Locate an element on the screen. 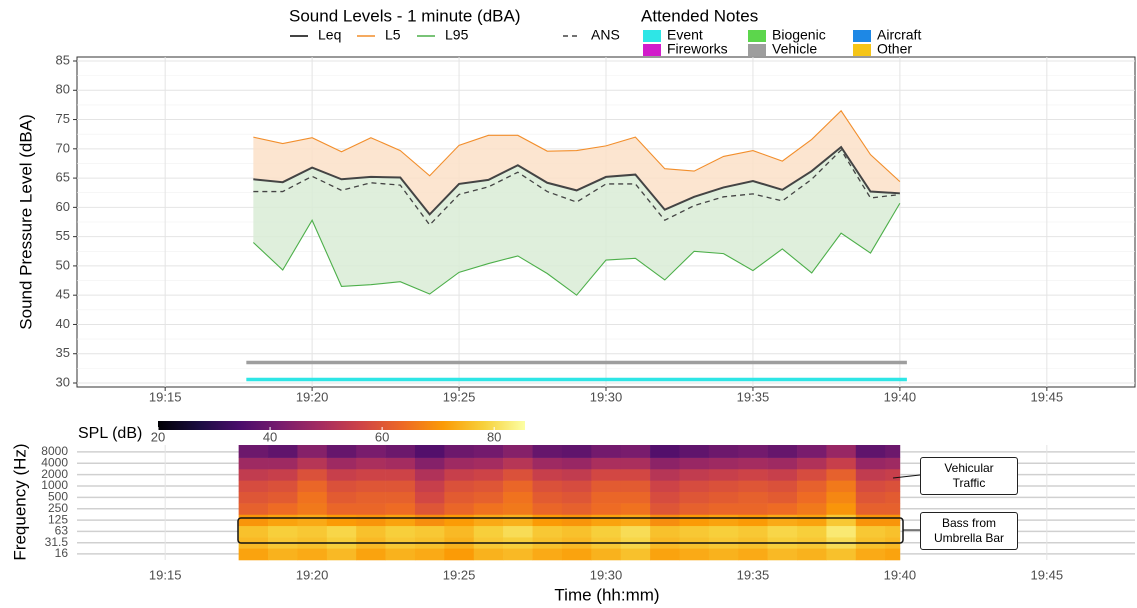 This screenshot has height=608, width=1137. annotation: Bass from Umbrella Bar is located at coordinates (969, 531).